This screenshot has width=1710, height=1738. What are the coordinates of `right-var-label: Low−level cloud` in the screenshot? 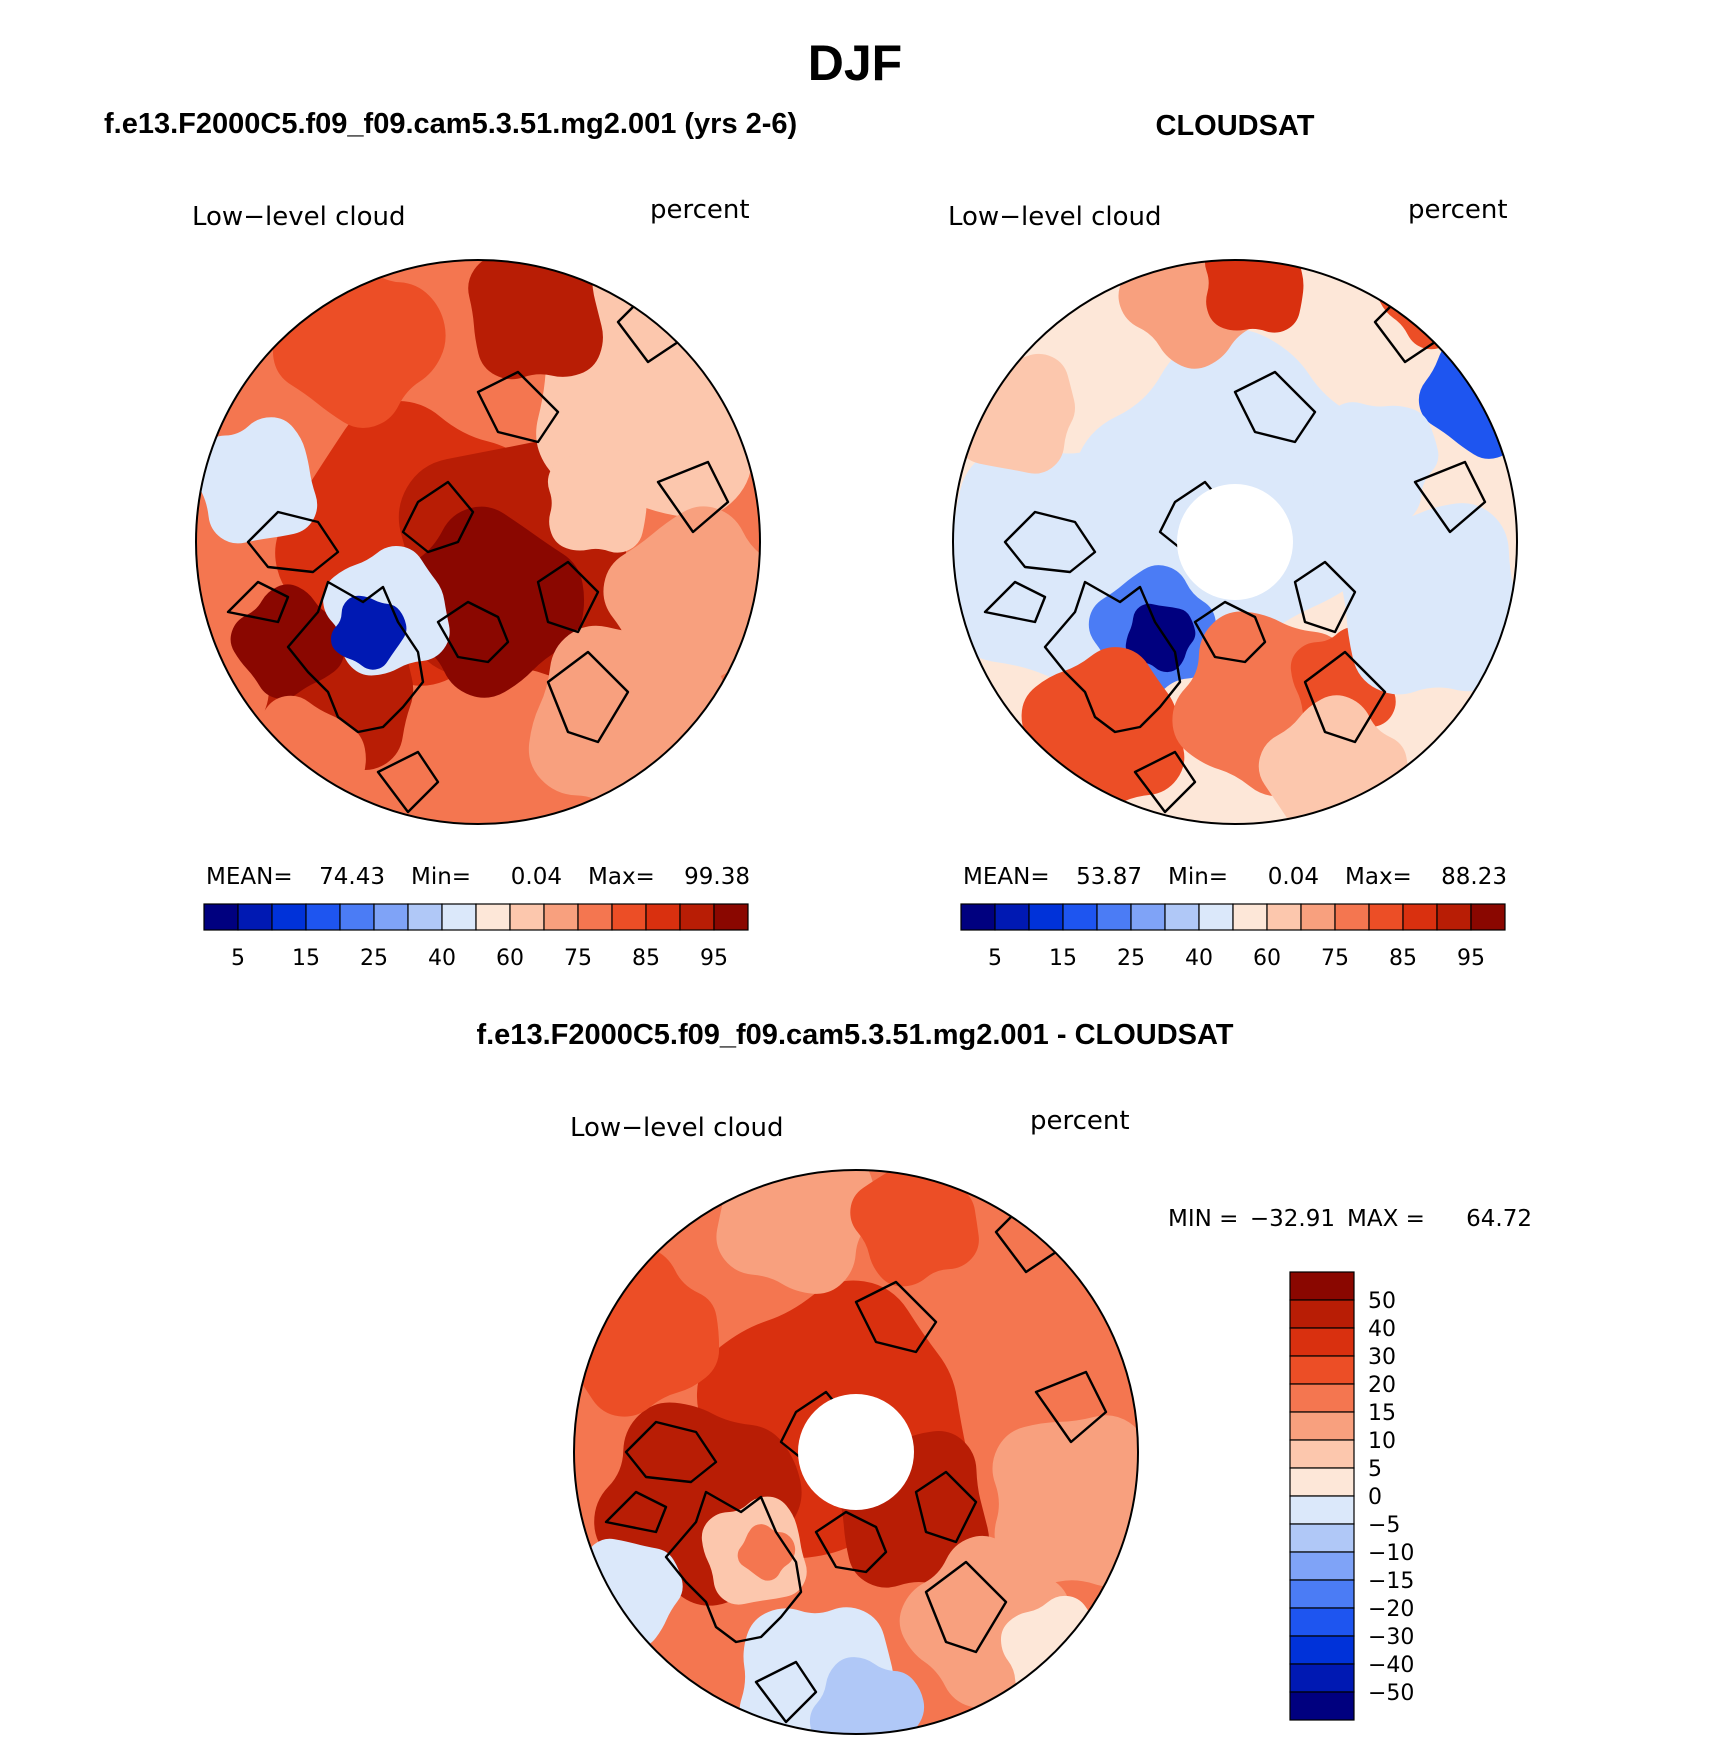 It's located at (1054, 217).